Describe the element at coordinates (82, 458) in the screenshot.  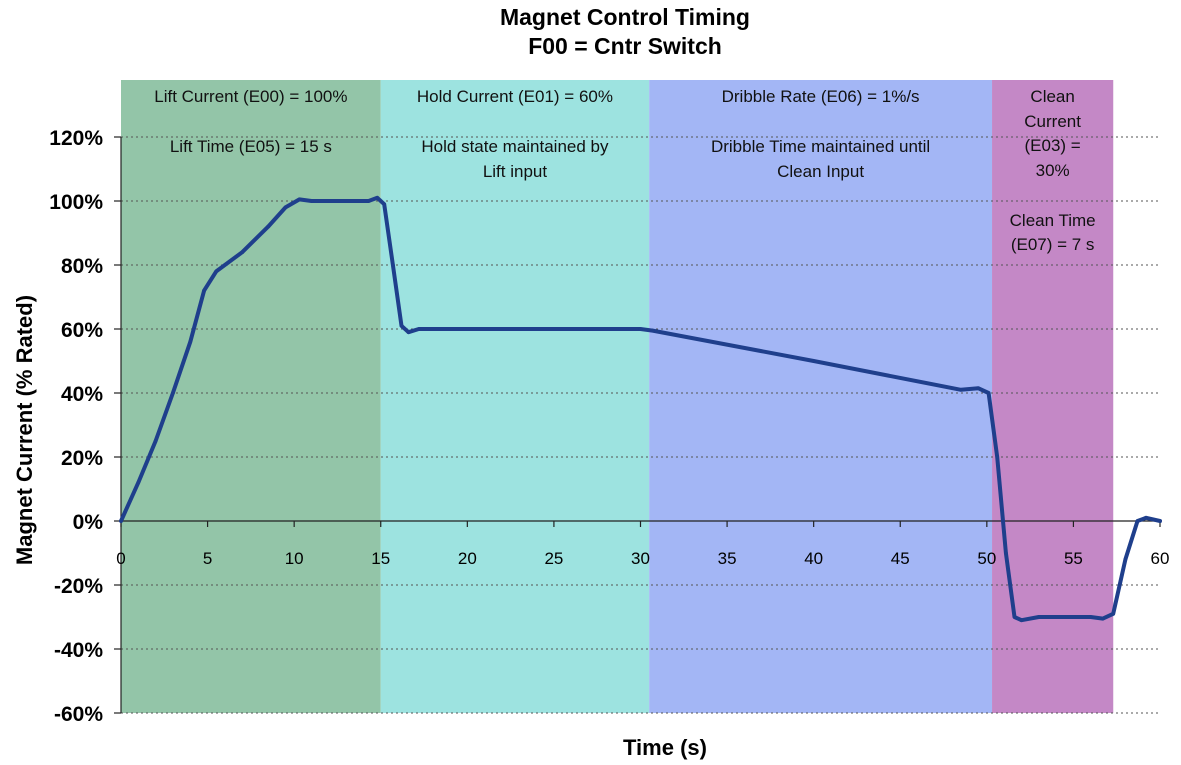
I see `y-tick-label-5: 20%` at that location.